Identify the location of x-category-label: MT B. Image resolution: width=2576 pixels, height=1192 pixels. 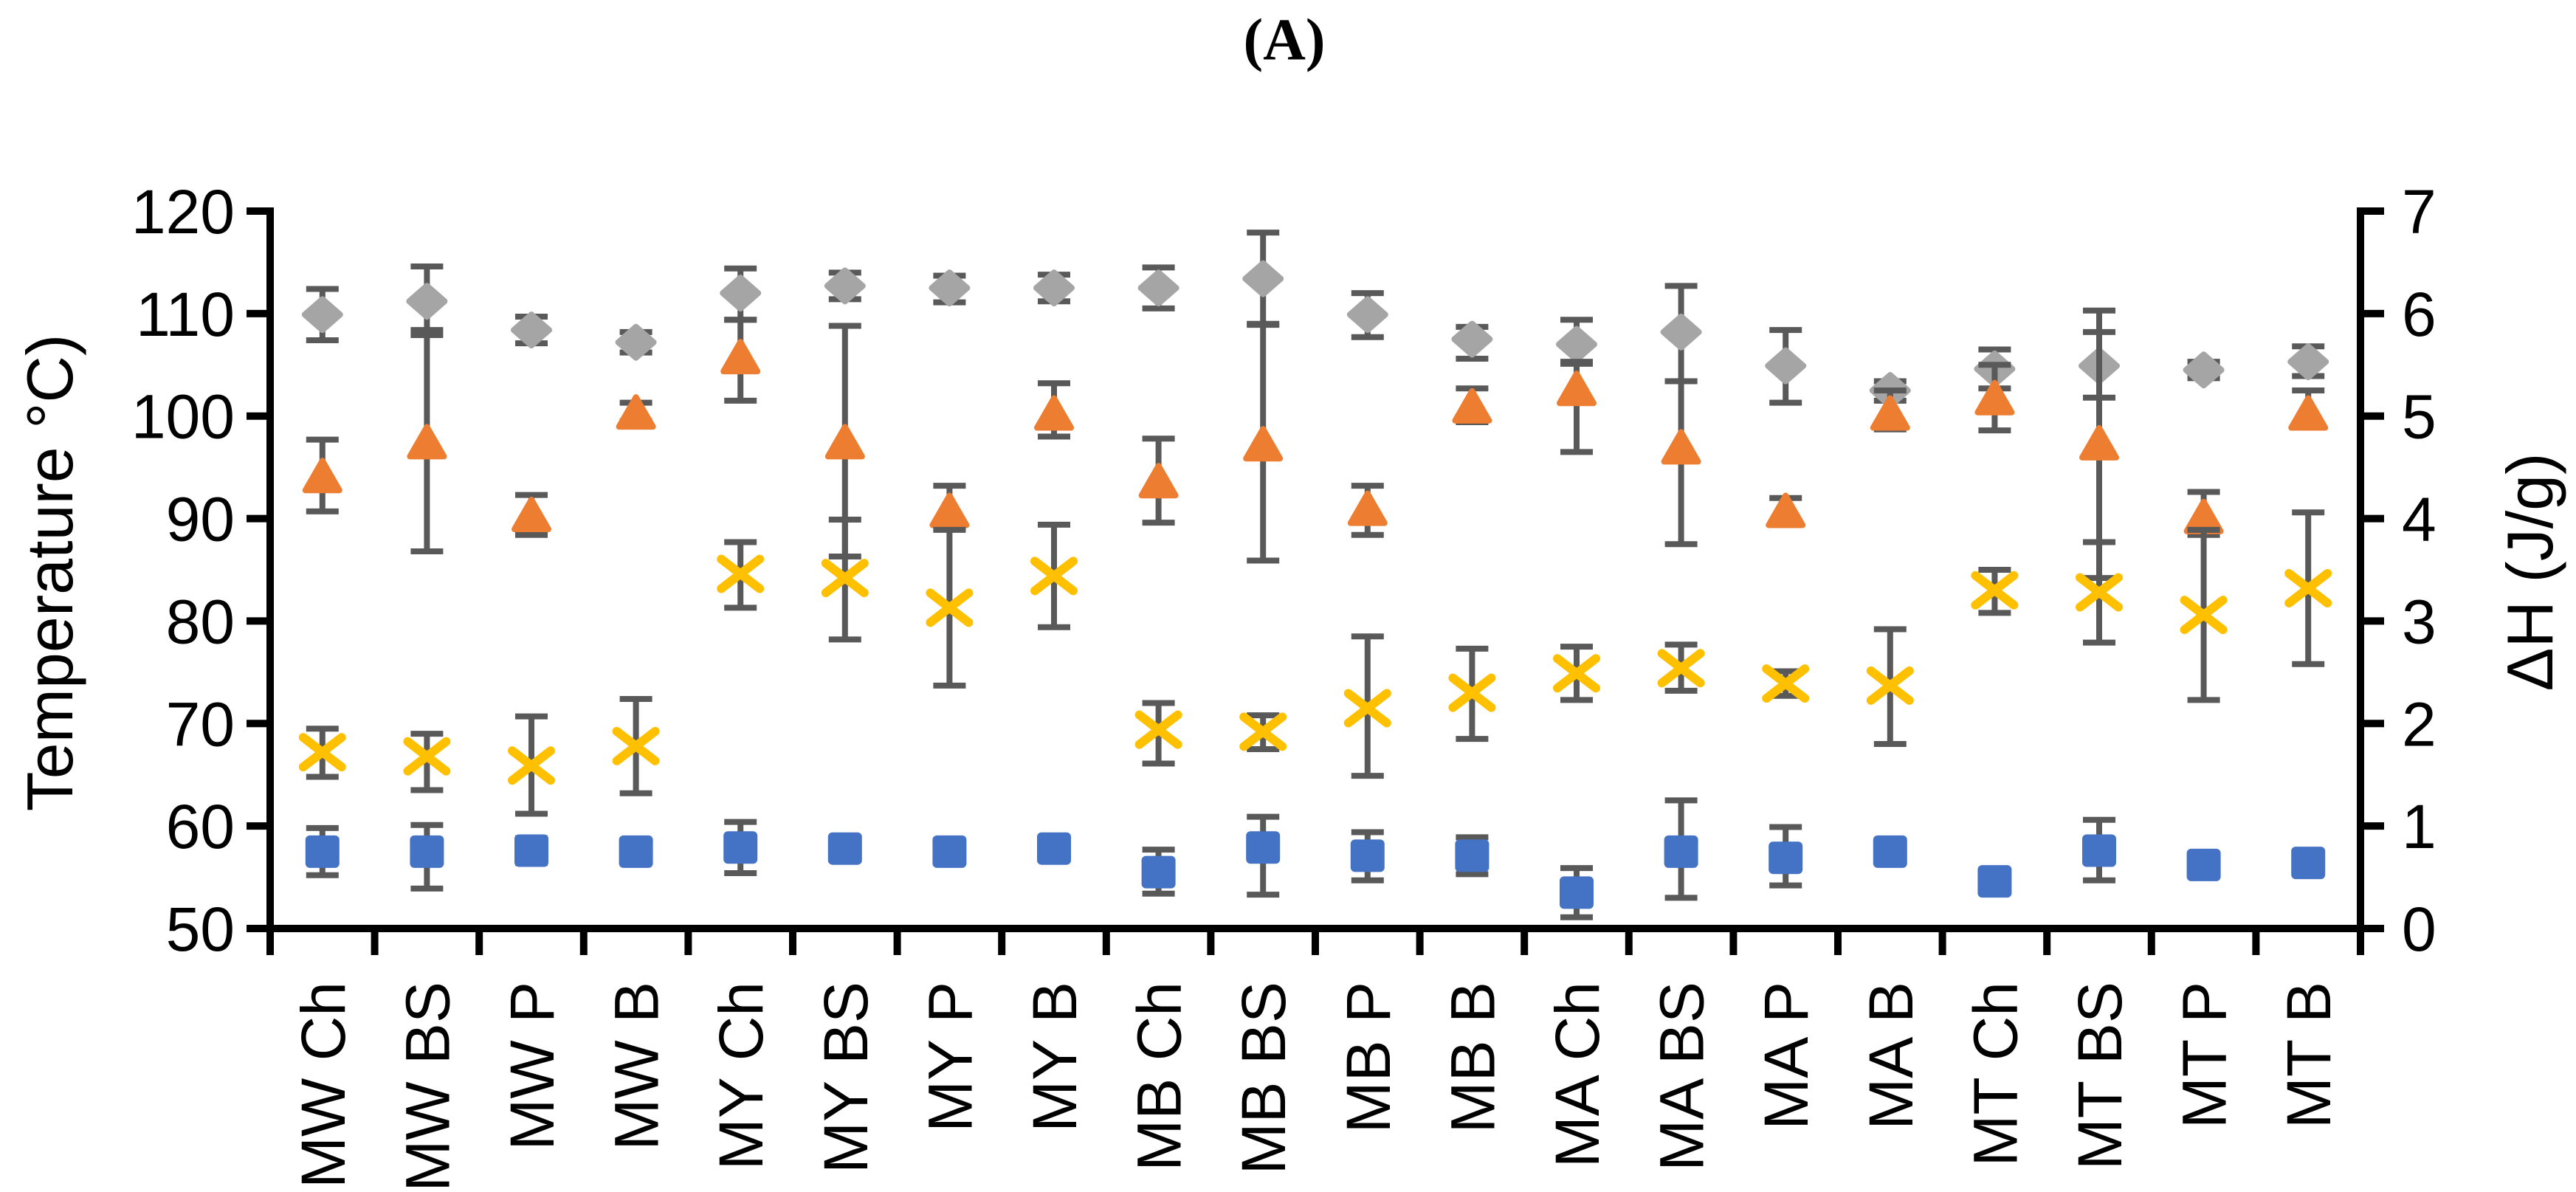
(2309, 1055).